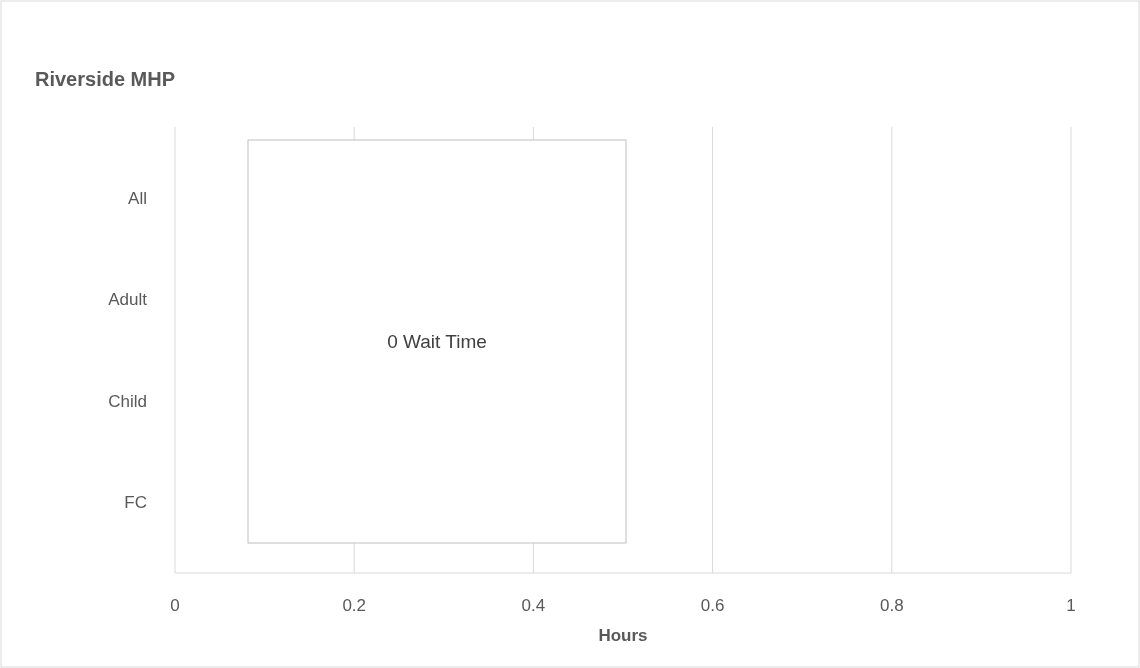 Image resolution: width=1140 pixels, height=668 pixels. What do you see at coordinates (175, 605) in the screenshot?
I see `x-tick-label: 0` at bounding box center [175, 605].